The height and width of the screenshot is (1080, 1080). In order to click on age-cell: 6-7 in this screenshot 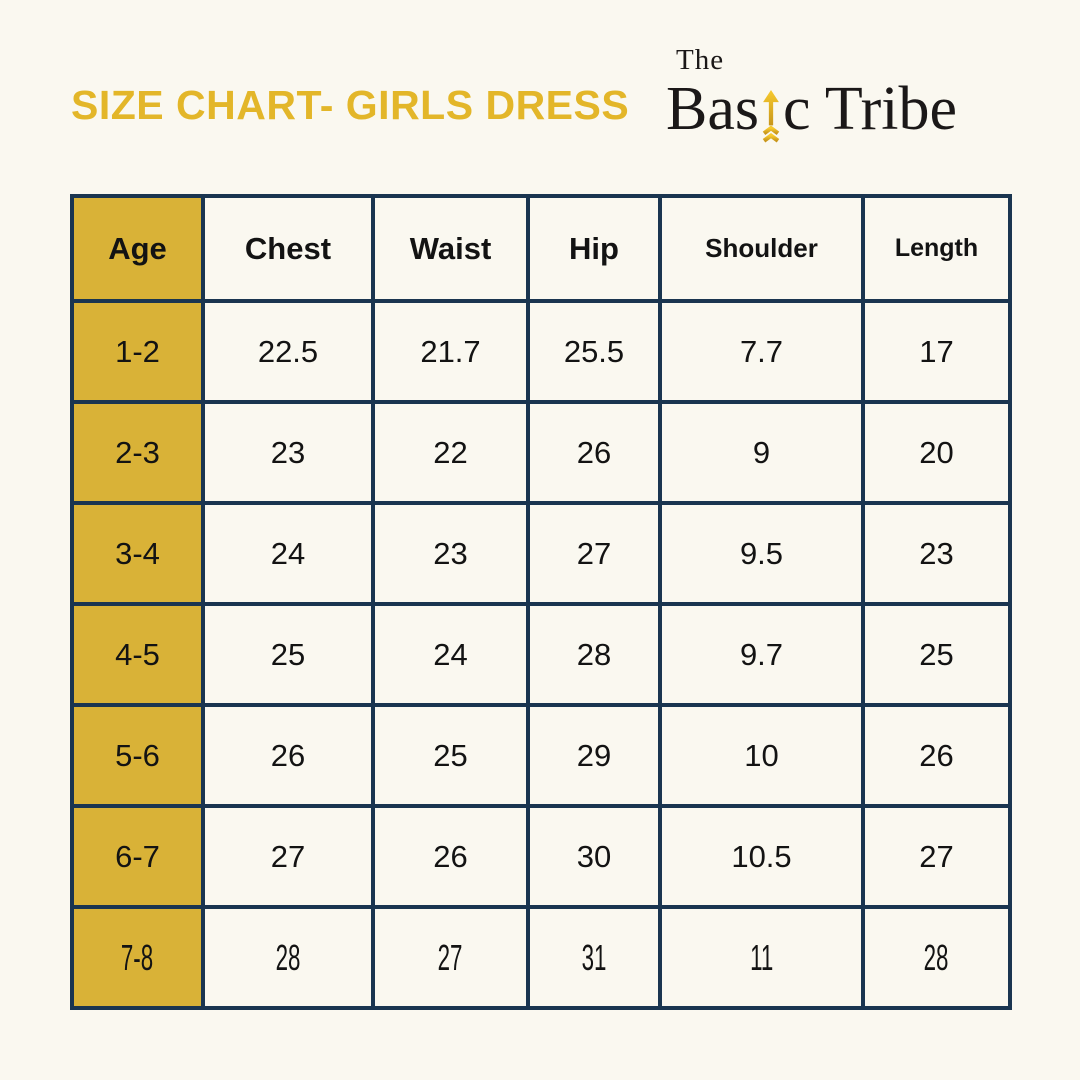, I will do `click(137, 856)`.